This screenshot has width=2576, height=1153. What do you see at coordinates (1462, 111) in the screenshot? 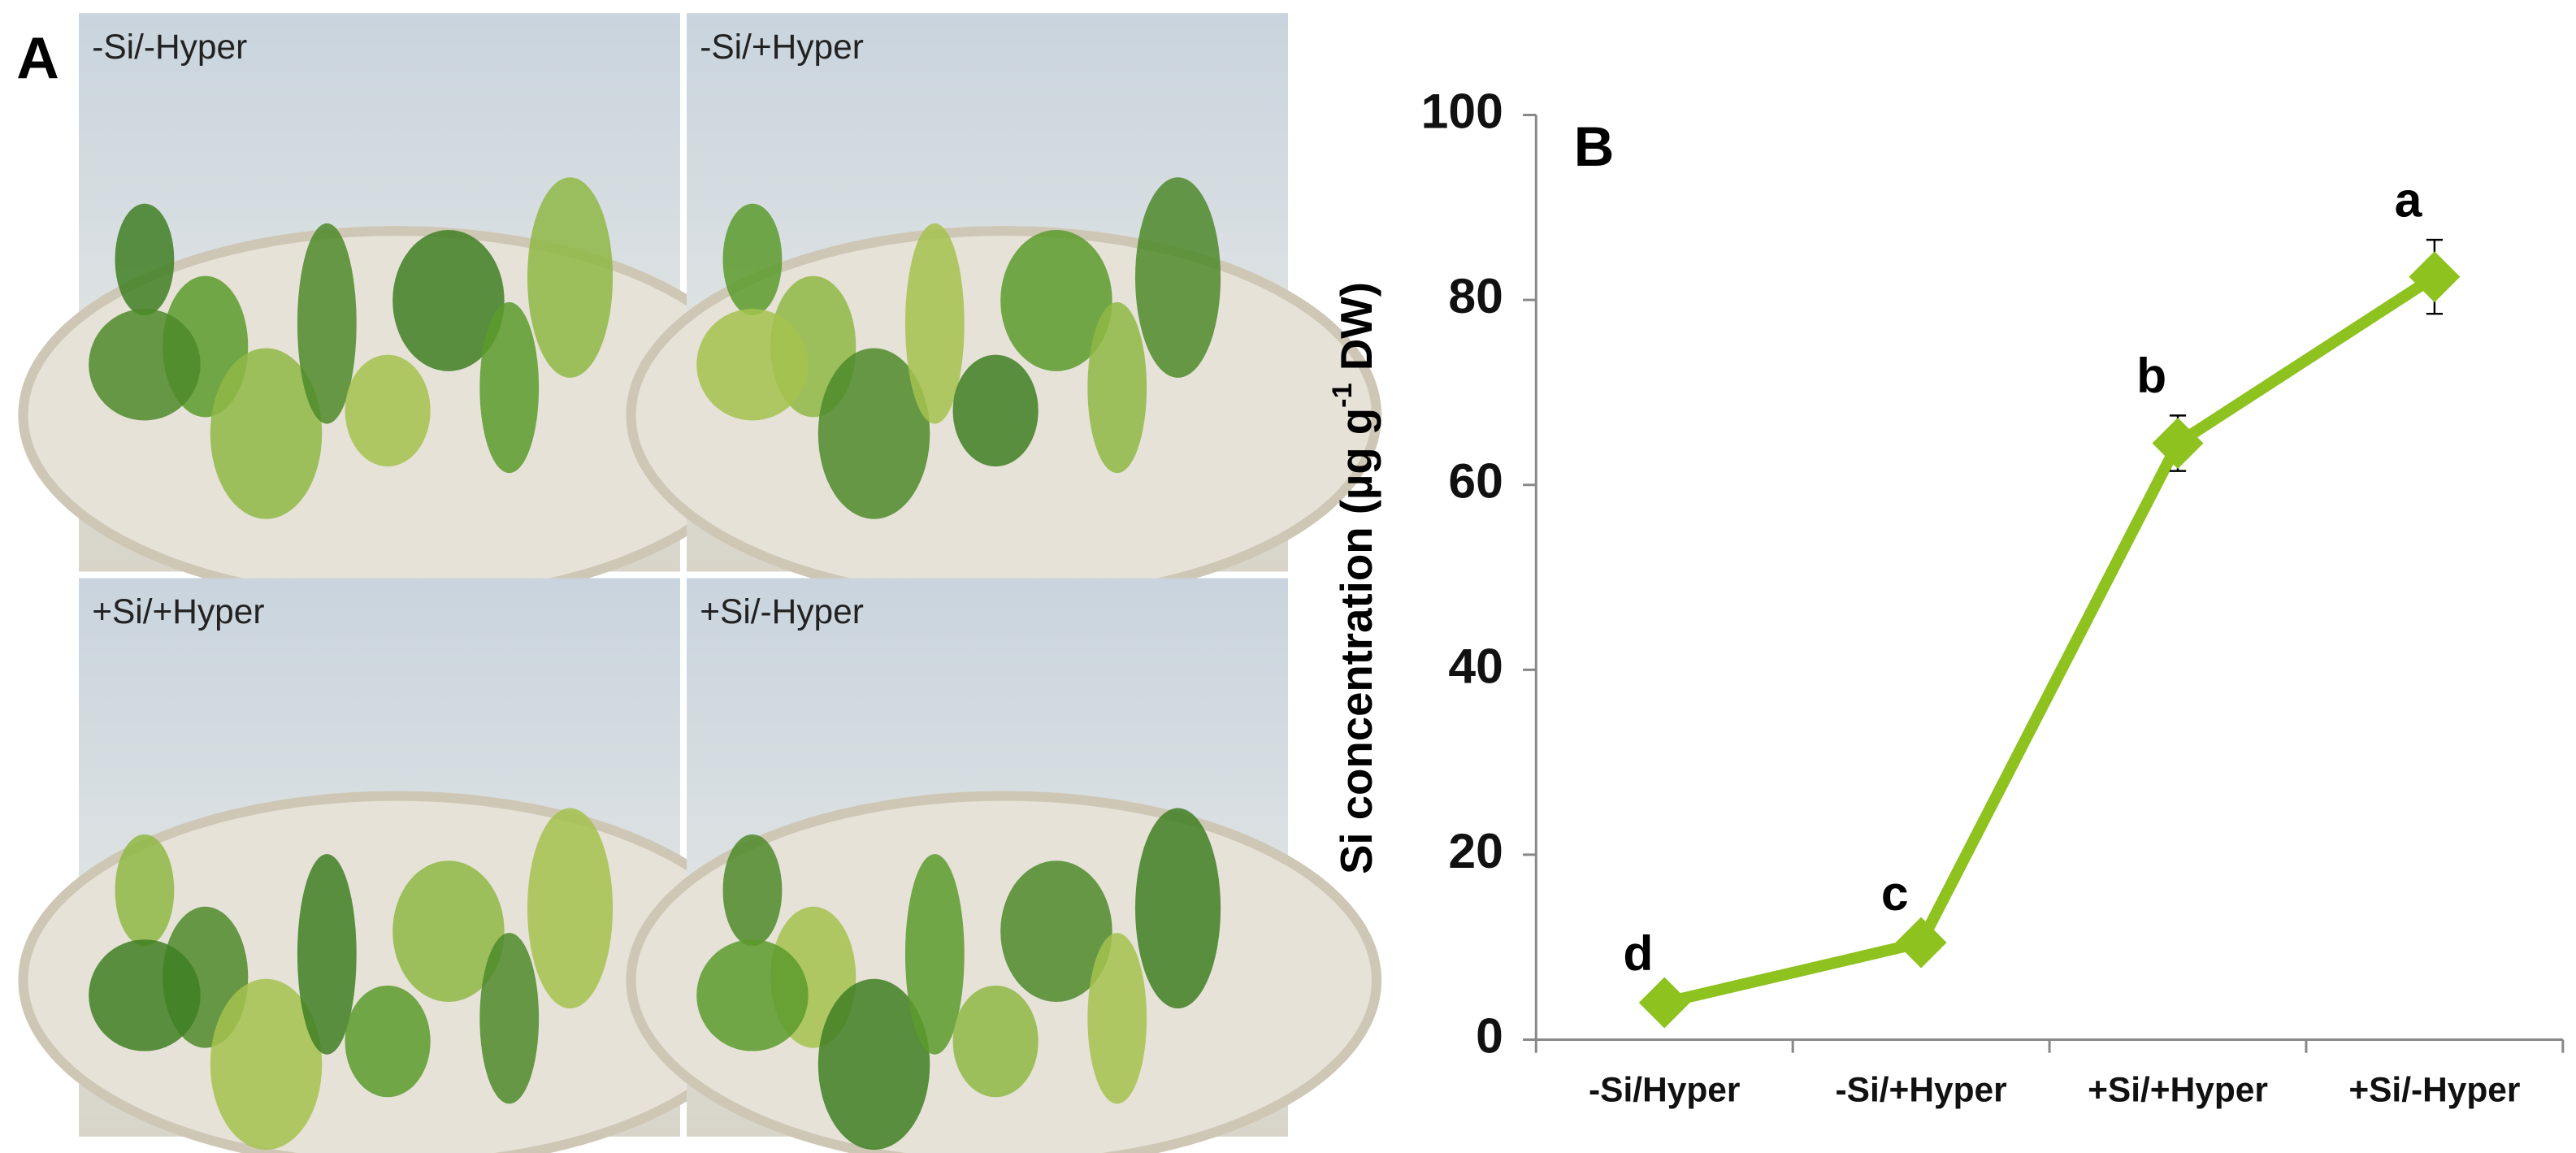
I see `y-tick-label: 100` at bounding box center [1462, 111].